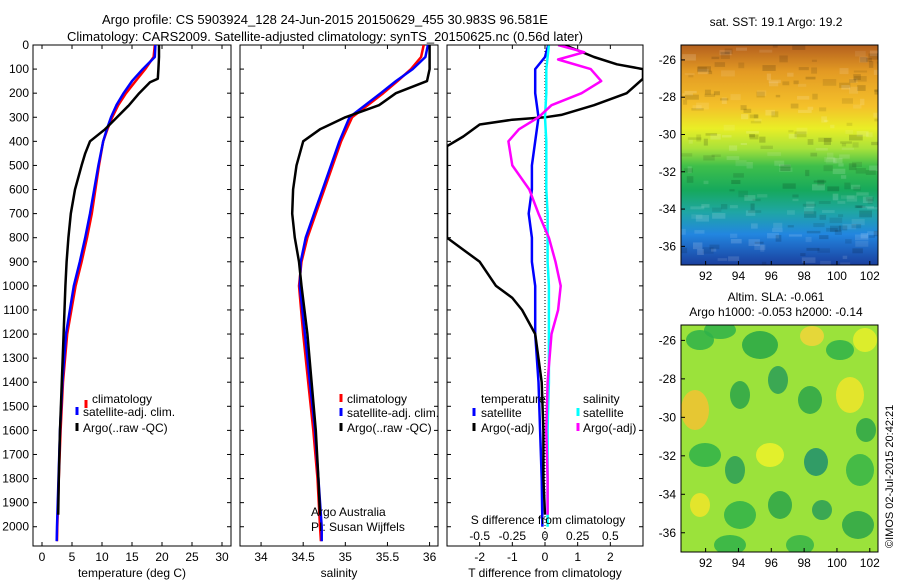  Describe the element at coordinates (122, 399) in the screenshot. I see `legend-label-climatology: climatology` at that location.